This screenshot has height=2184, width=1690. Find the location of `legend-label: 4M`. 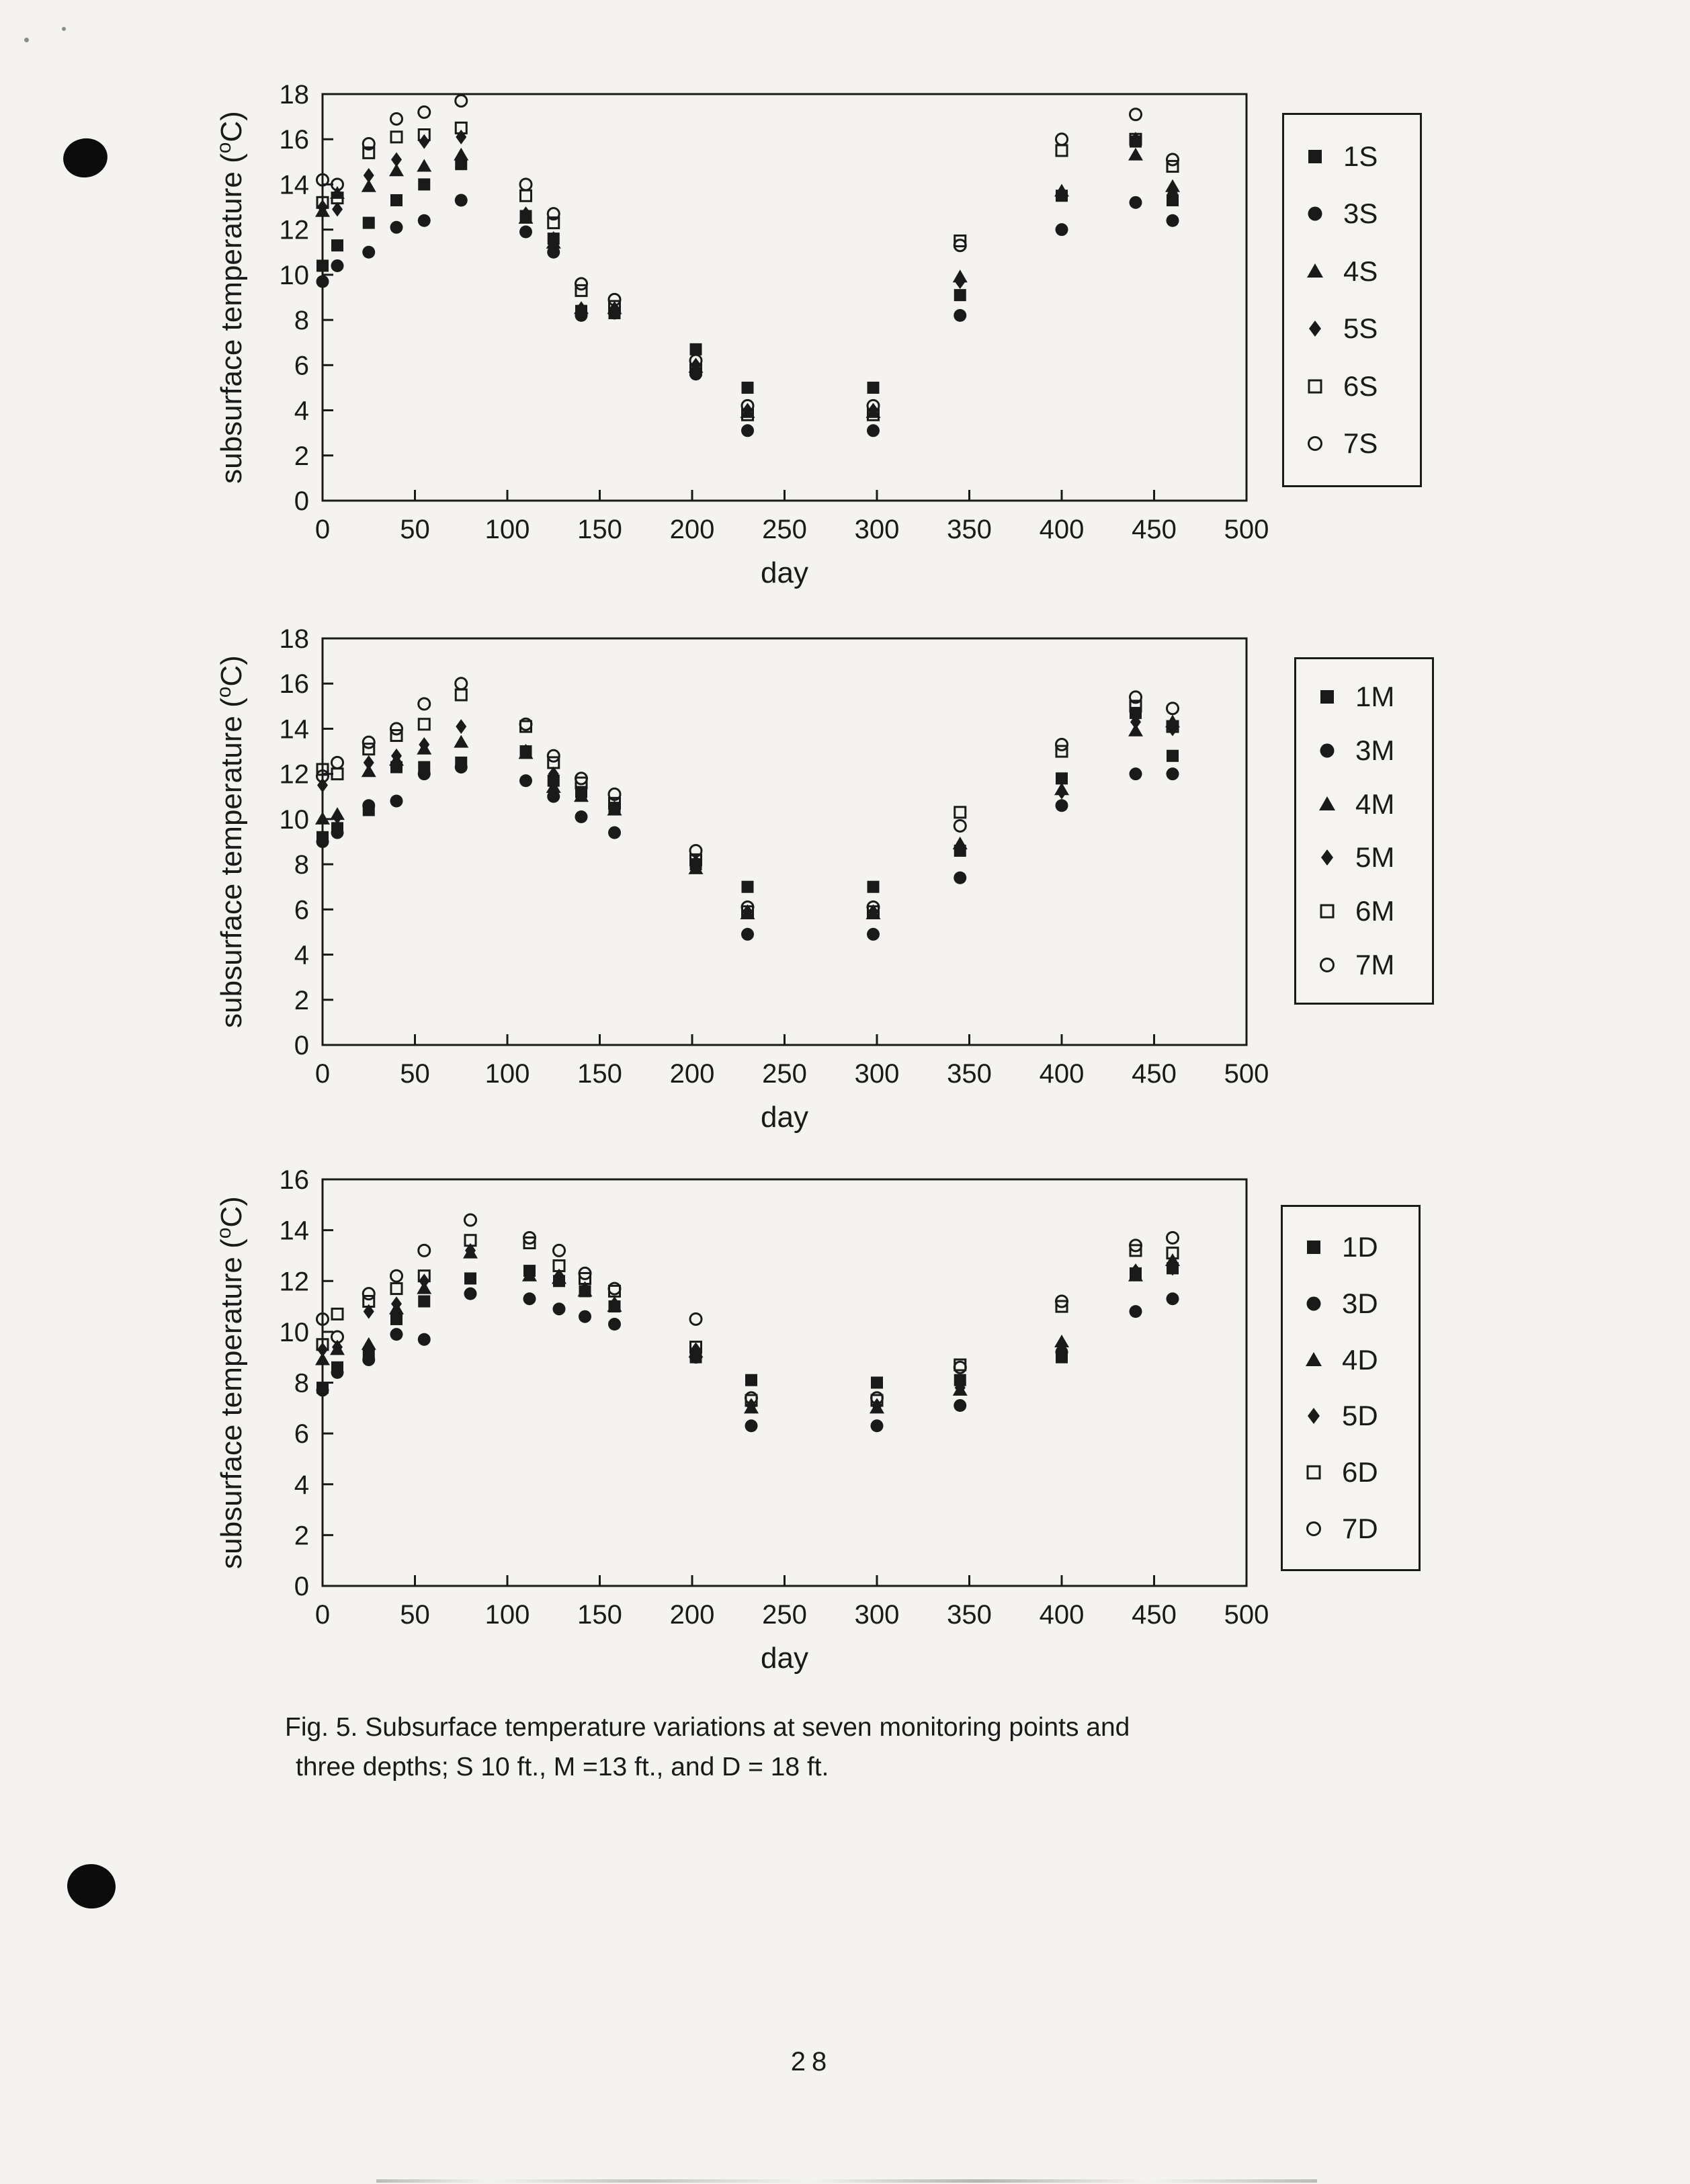

legend-label: 4M is located at coordinates (1375, 804).